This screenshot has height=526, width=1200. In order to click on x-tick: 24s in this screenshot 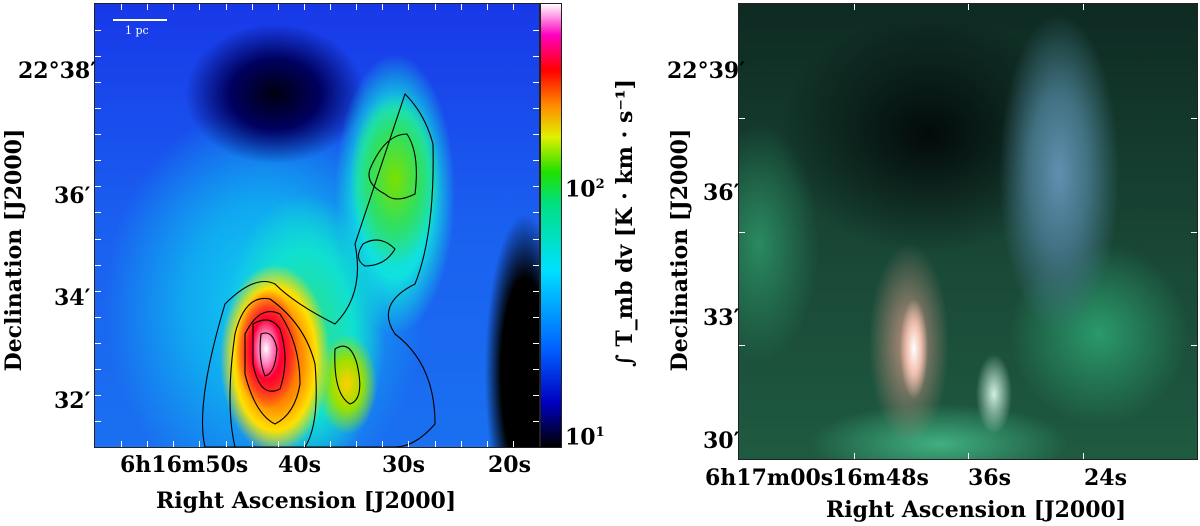, I will do `click(1106, 478)`.